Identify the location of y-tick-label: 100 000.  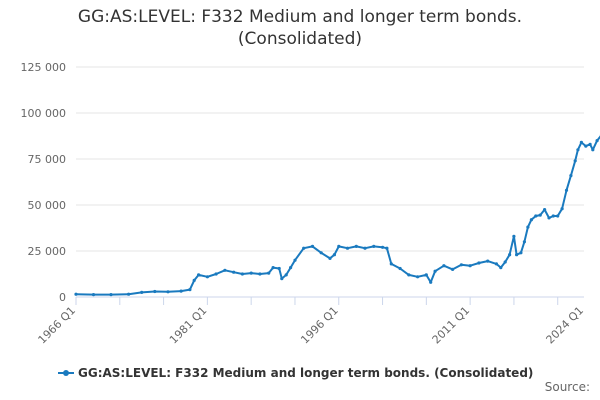
(44, 113).